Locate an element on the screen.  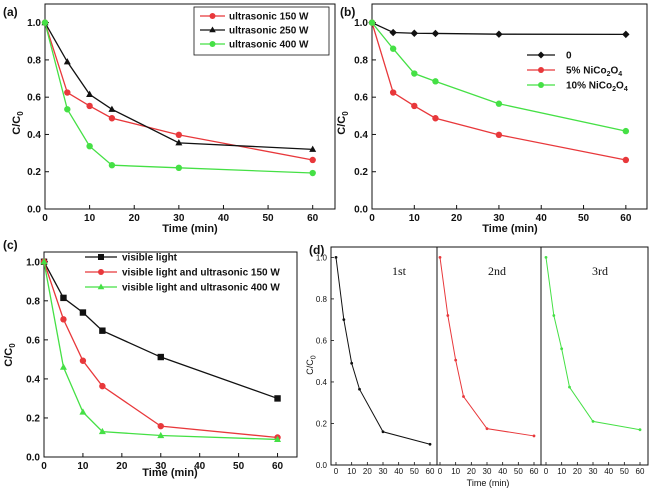
legend-label: ultrasonic 400 W is located at coordinates (269, 45).